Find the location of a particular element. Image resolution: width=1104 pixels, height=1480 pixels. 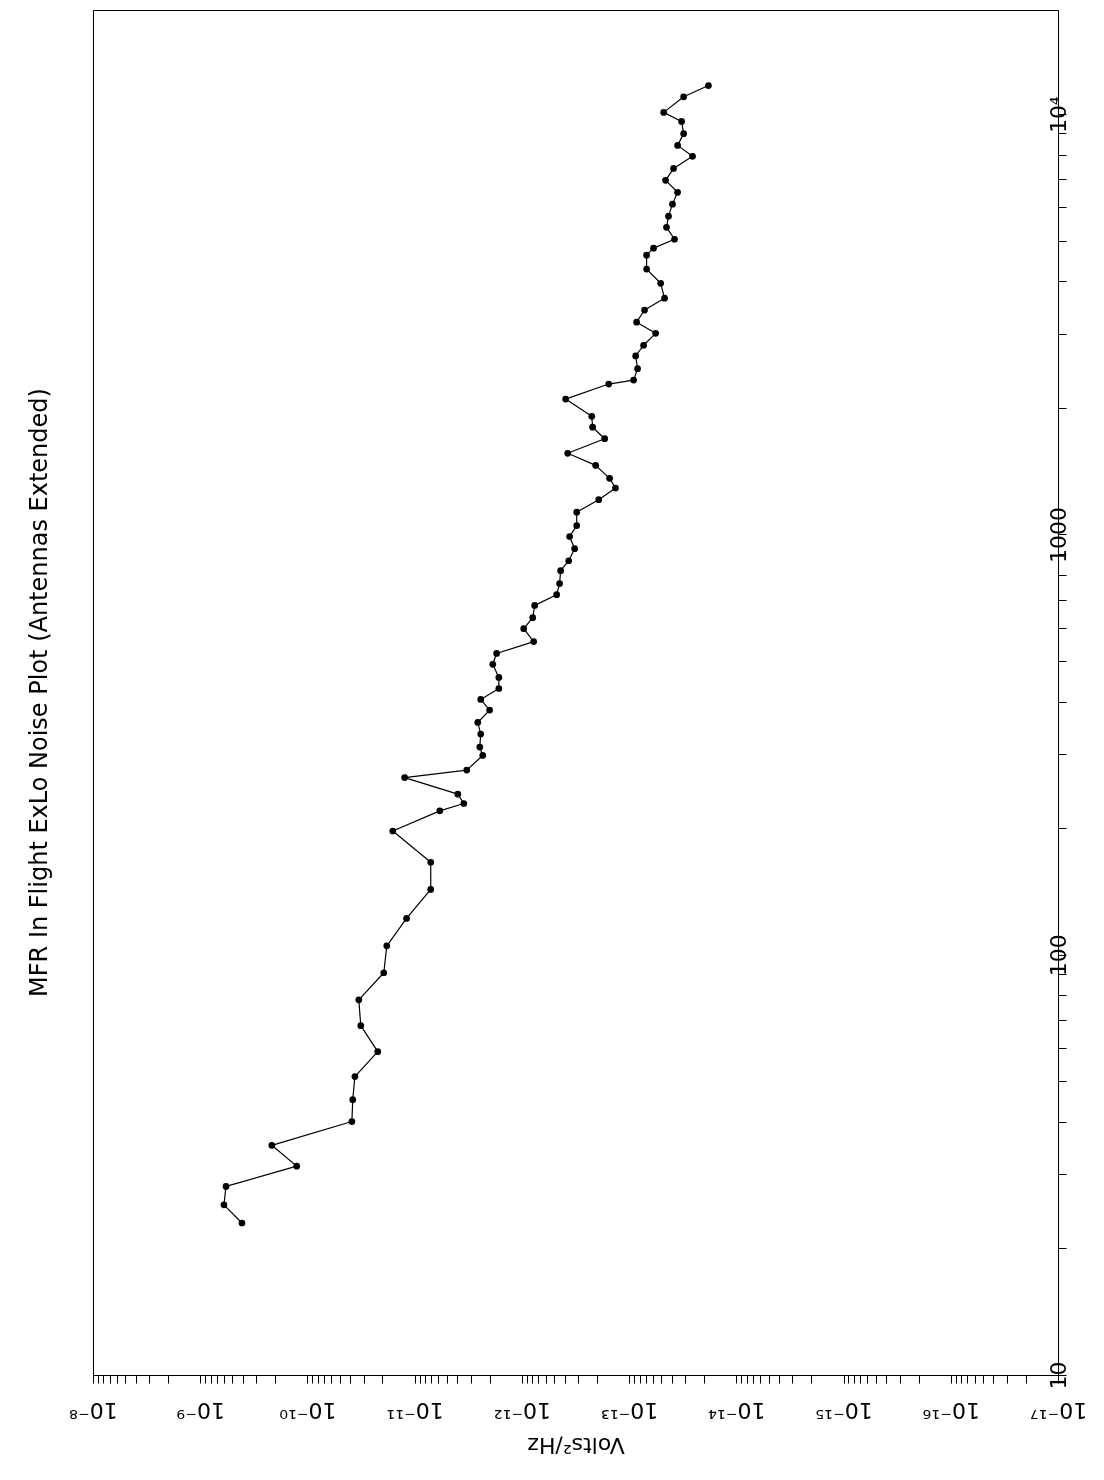

x-tick-label: 10⁻⁸ is located at coordinates (93, 1410).